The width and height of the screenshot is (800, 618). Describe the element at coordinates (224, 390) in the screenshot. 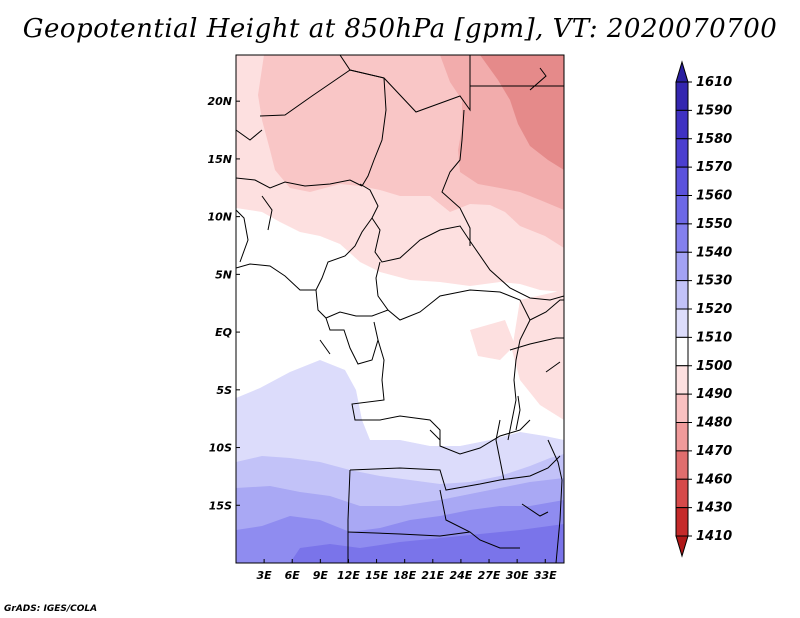

I see `lat-tick-label: 5S` at that location.